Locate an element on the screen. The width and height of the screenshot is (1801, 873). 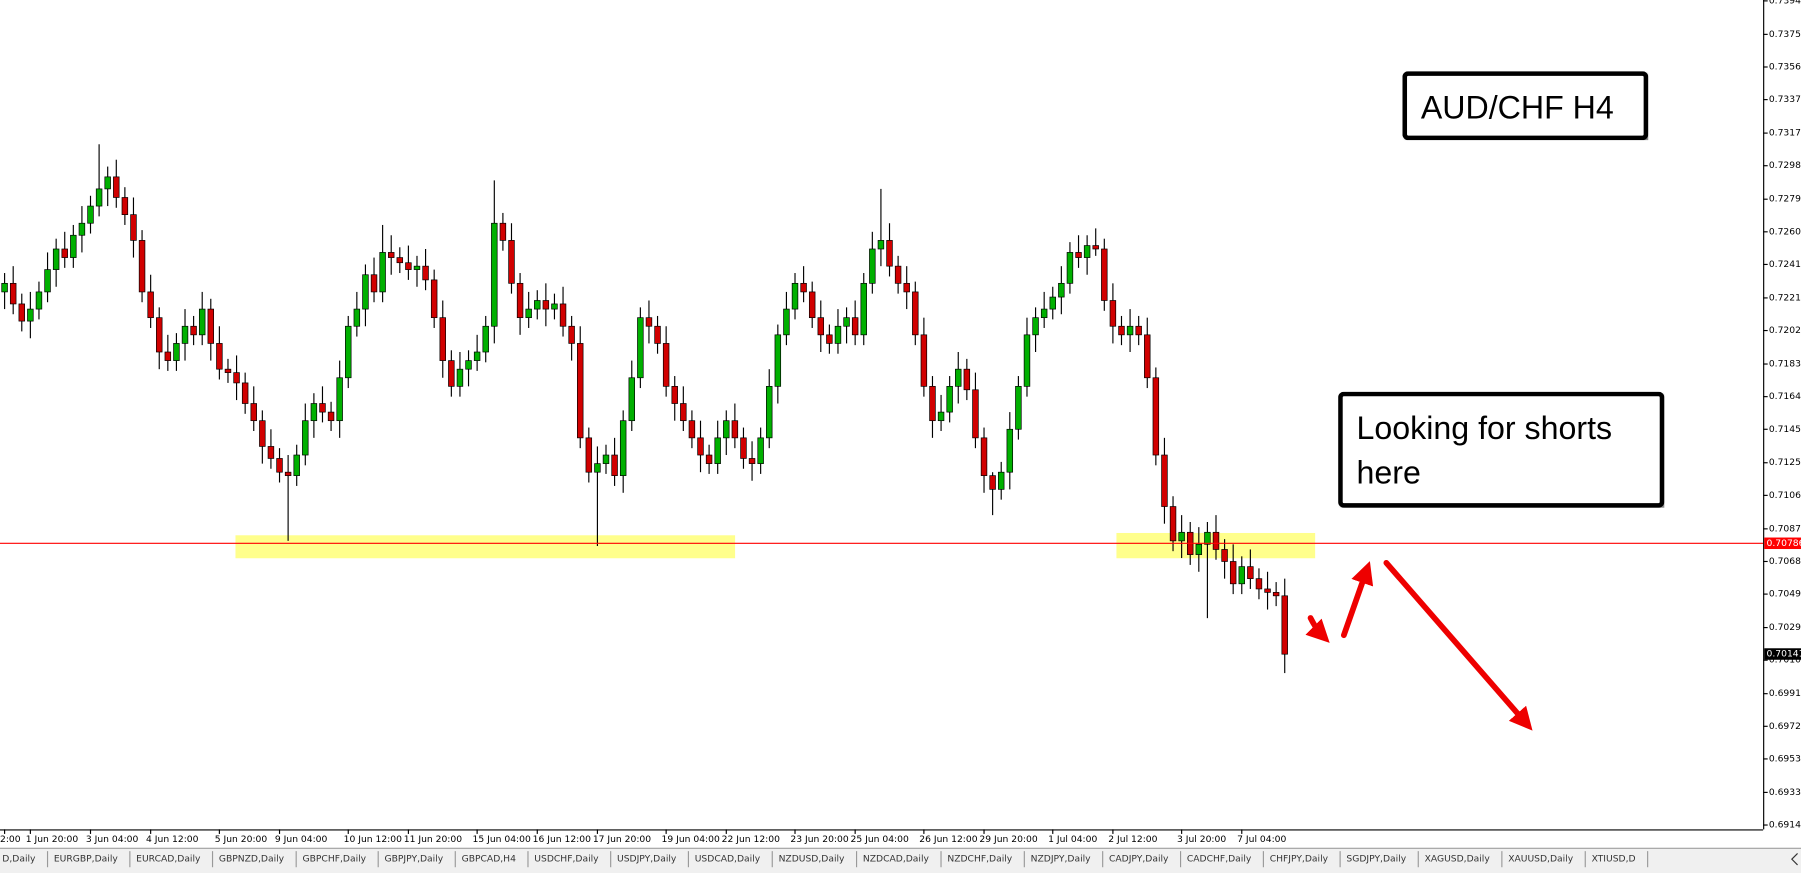
tab: USDCAD,Daily is located at coordinates (728, 859).